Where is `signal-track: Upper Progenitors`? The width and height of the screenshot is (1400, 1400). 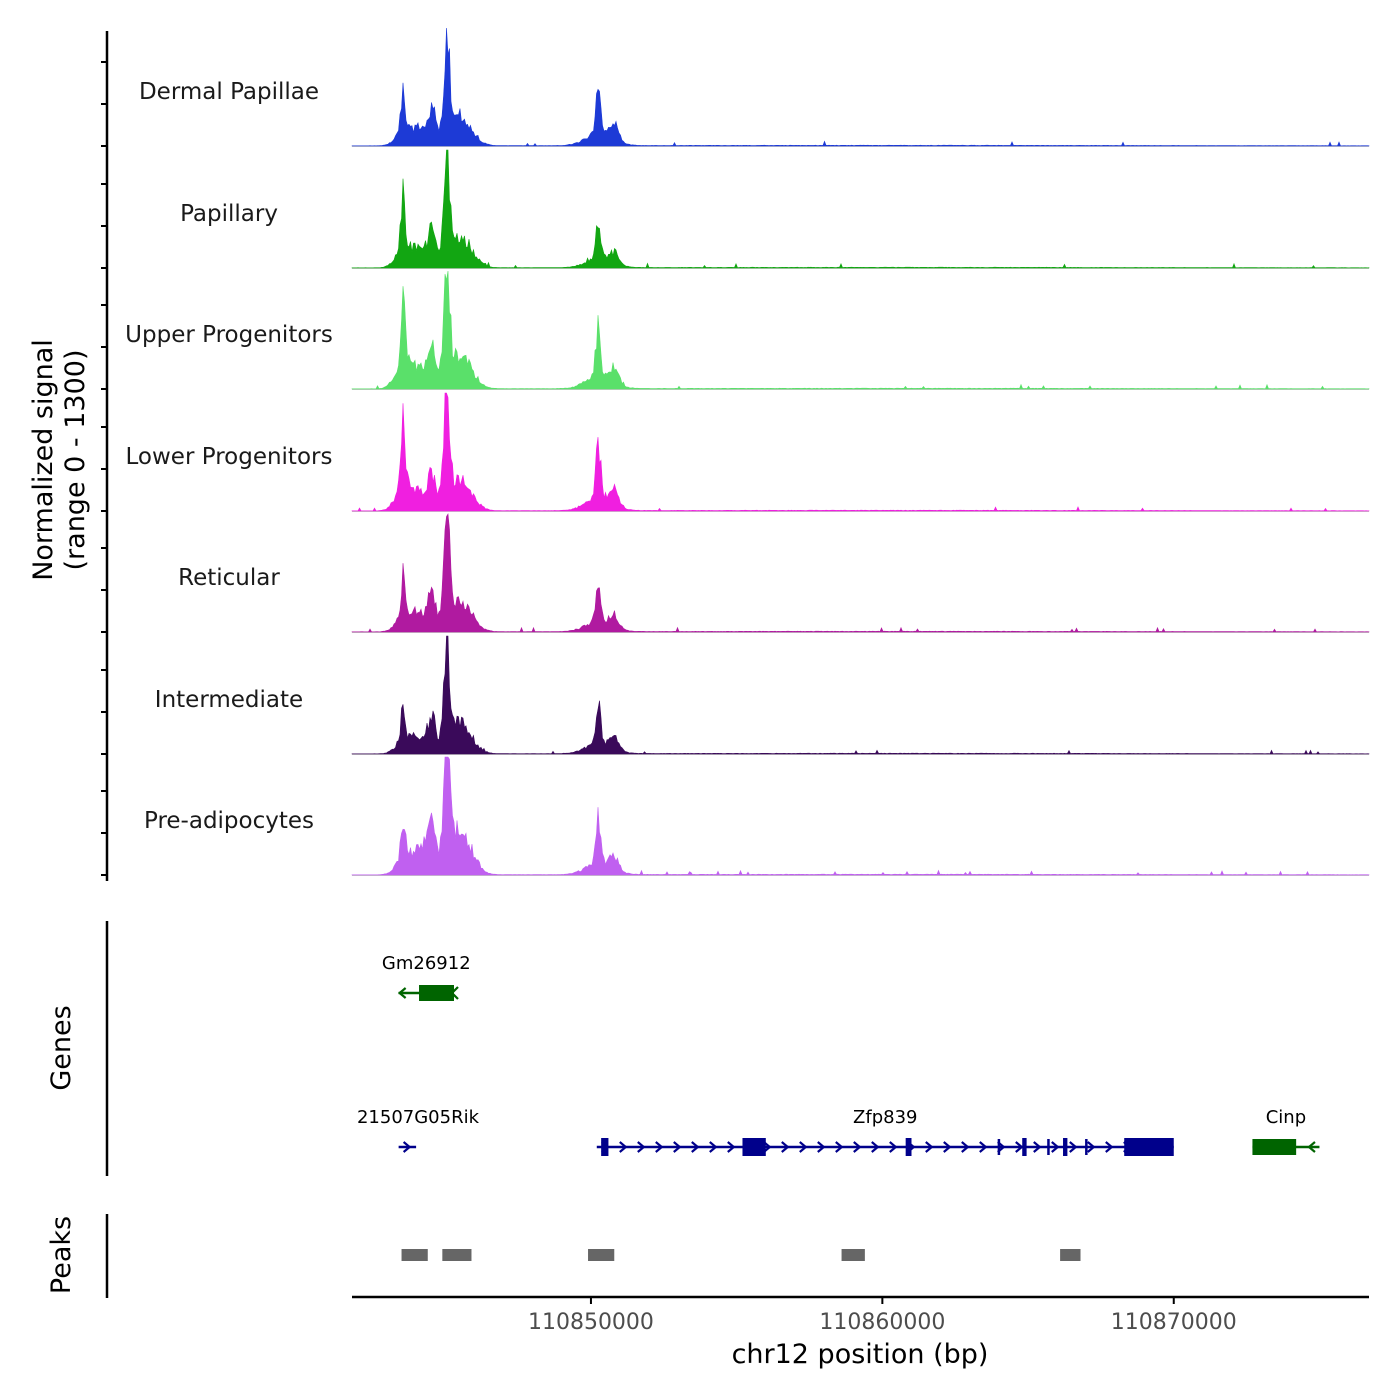 signal-track: Upper Progenitors is located at coordinates (747, 330).